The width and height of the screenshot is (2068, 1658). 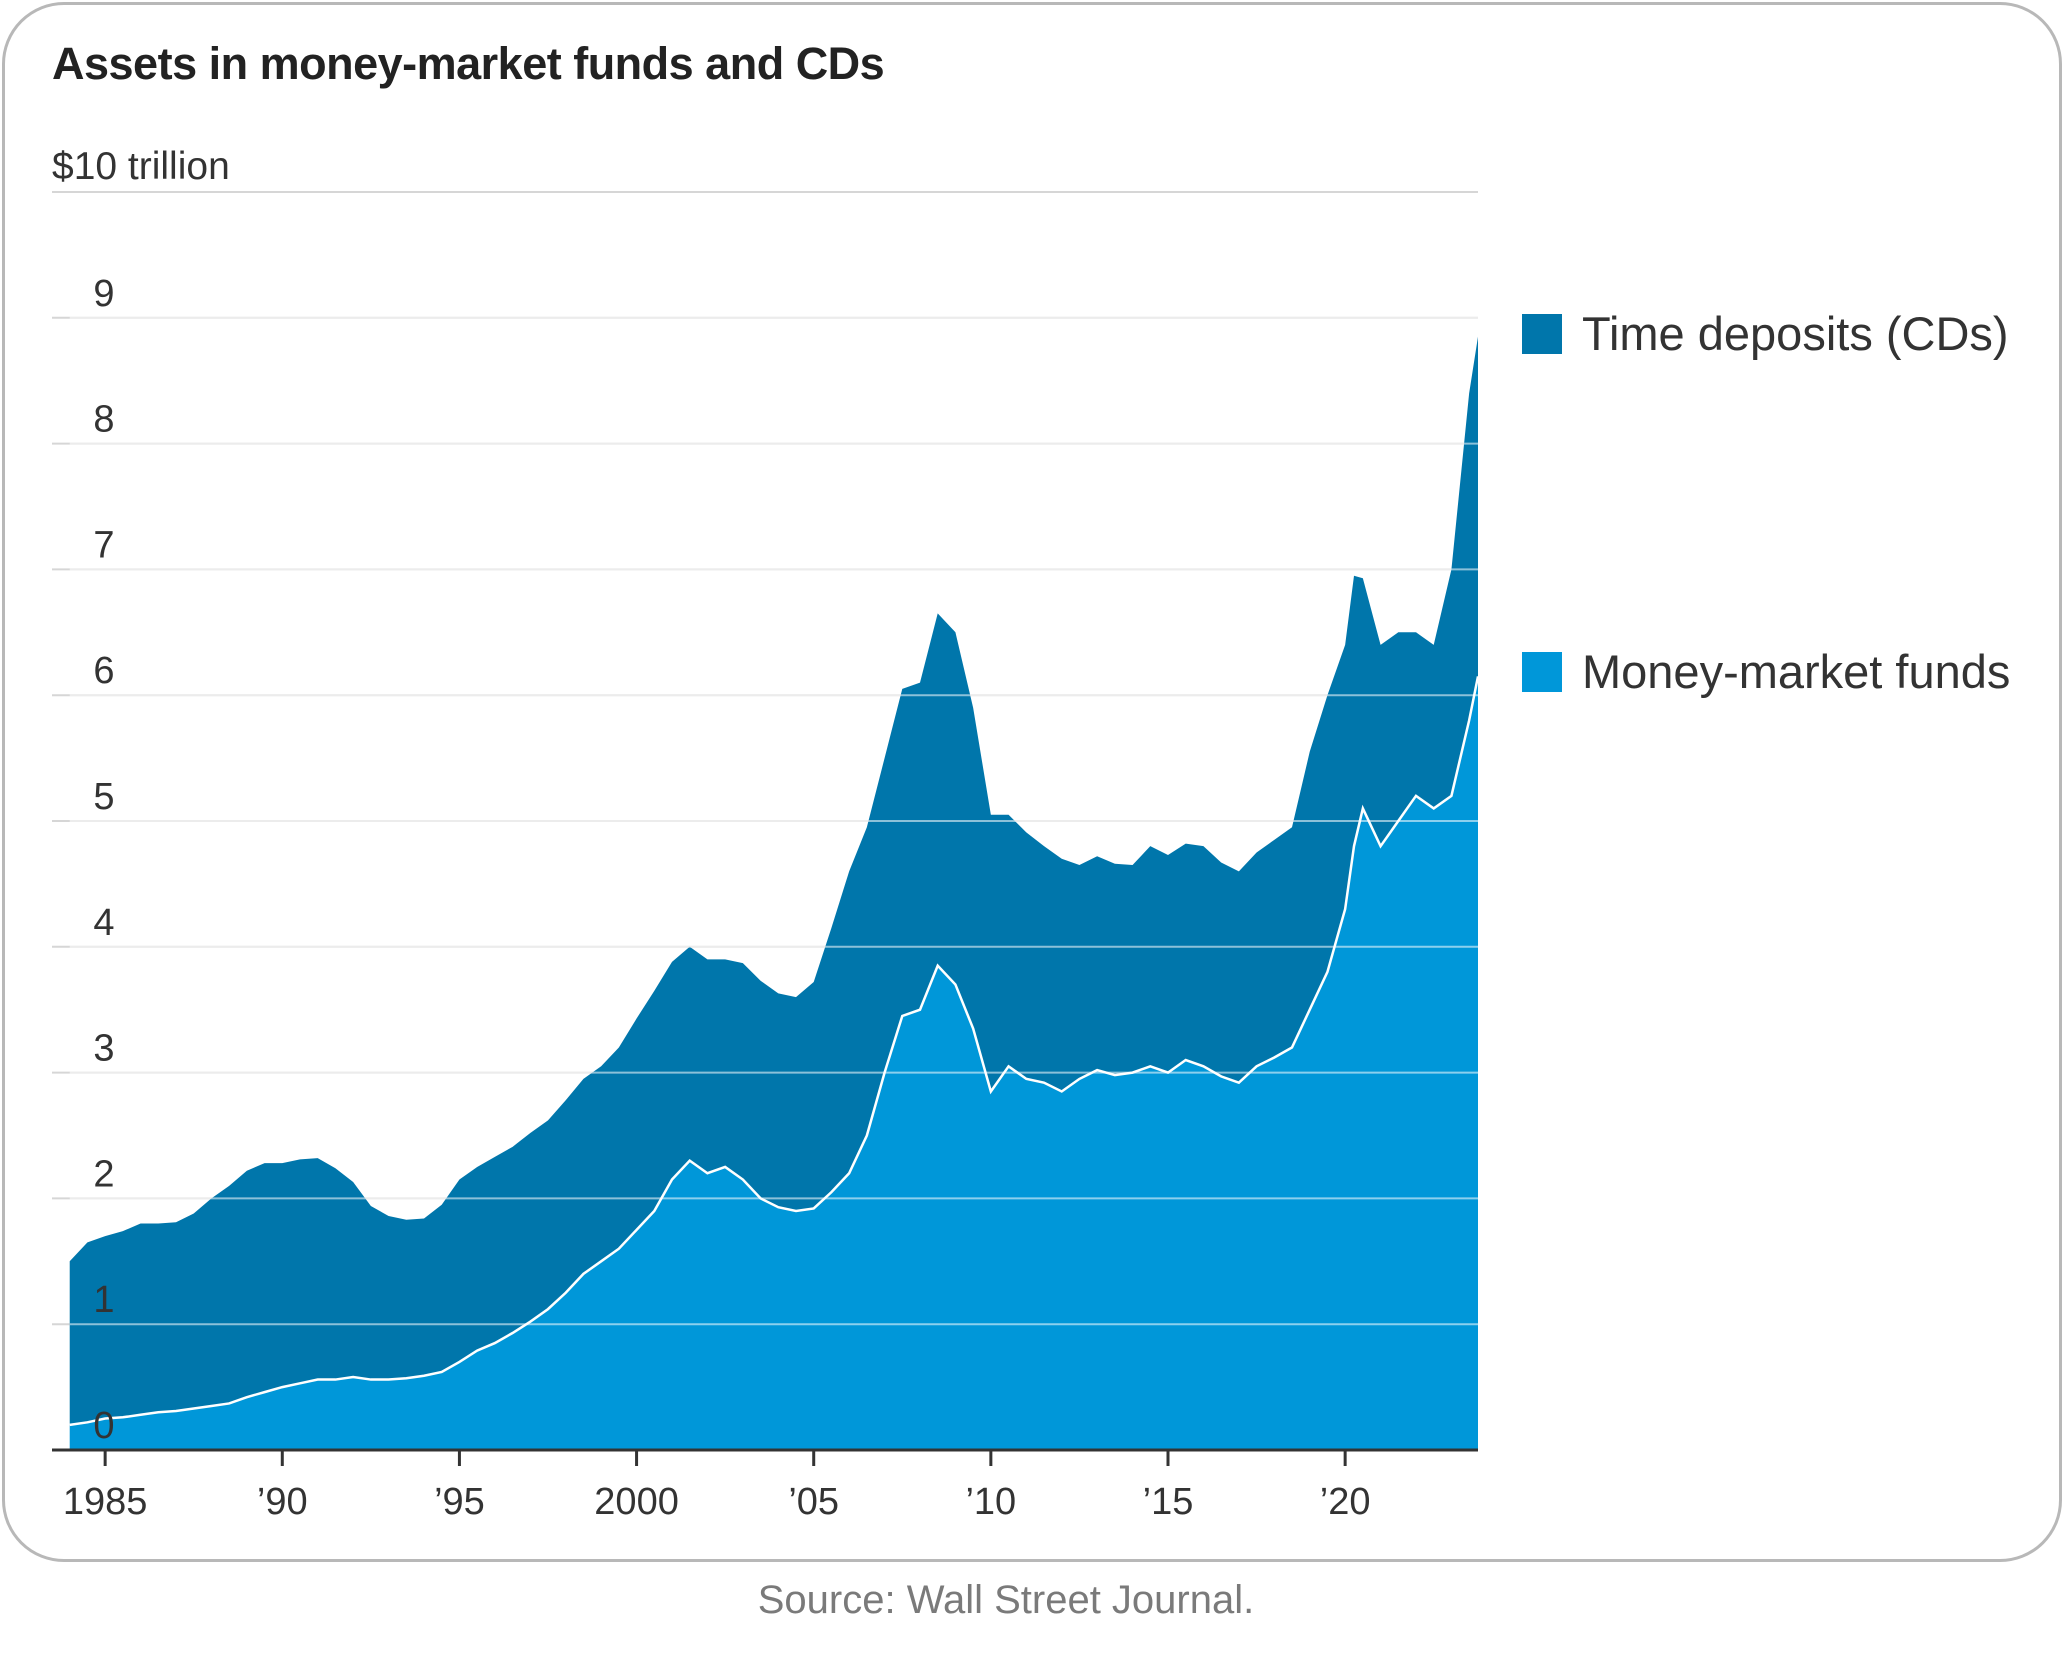 What do you see at coordinates (1542, 333) in the screenshot?
I see `legend-swatch-cds` at bounding box center [1542, 333].